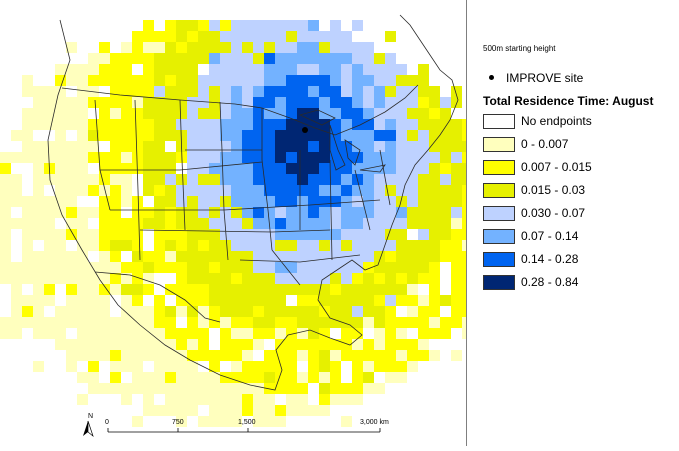 The height and width of the screenshot is (451, 679). I want to click on scale-label-3000: 3,000 km, so click(374, 422).